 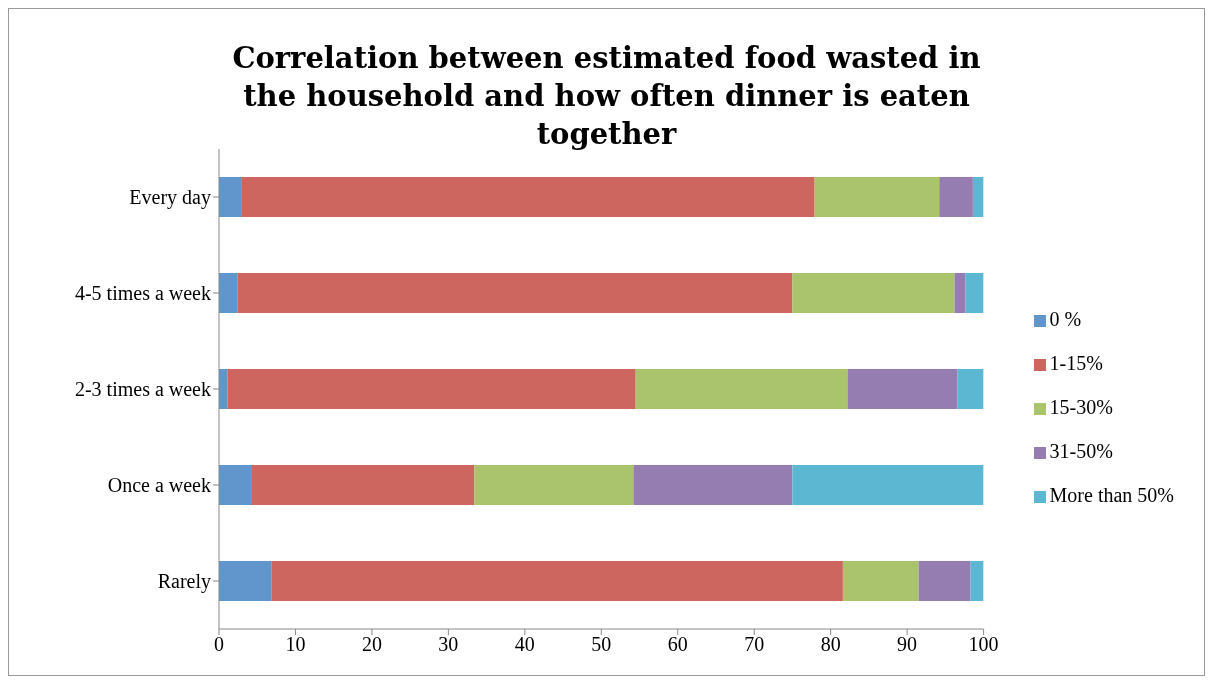 I want to click on x-tick-label: 30, so click(x=448, y=644).